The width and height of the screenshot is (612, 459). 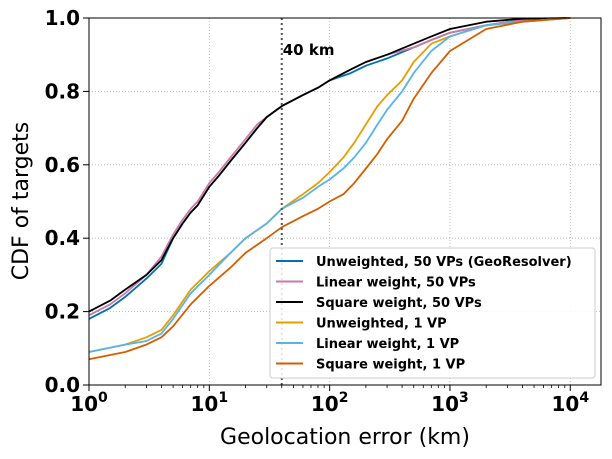 I want to click on legend-entry-label: Unweighted, 50 VPs (GeoResolver), so click(x=444, y=262).